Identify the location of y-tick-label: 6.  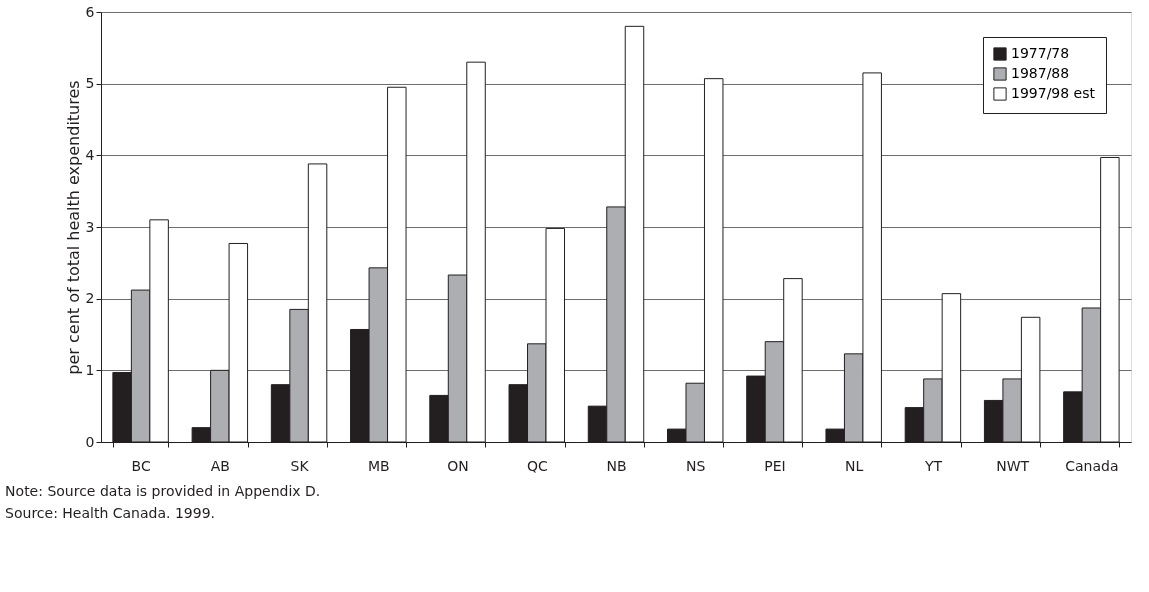
(90, 11).